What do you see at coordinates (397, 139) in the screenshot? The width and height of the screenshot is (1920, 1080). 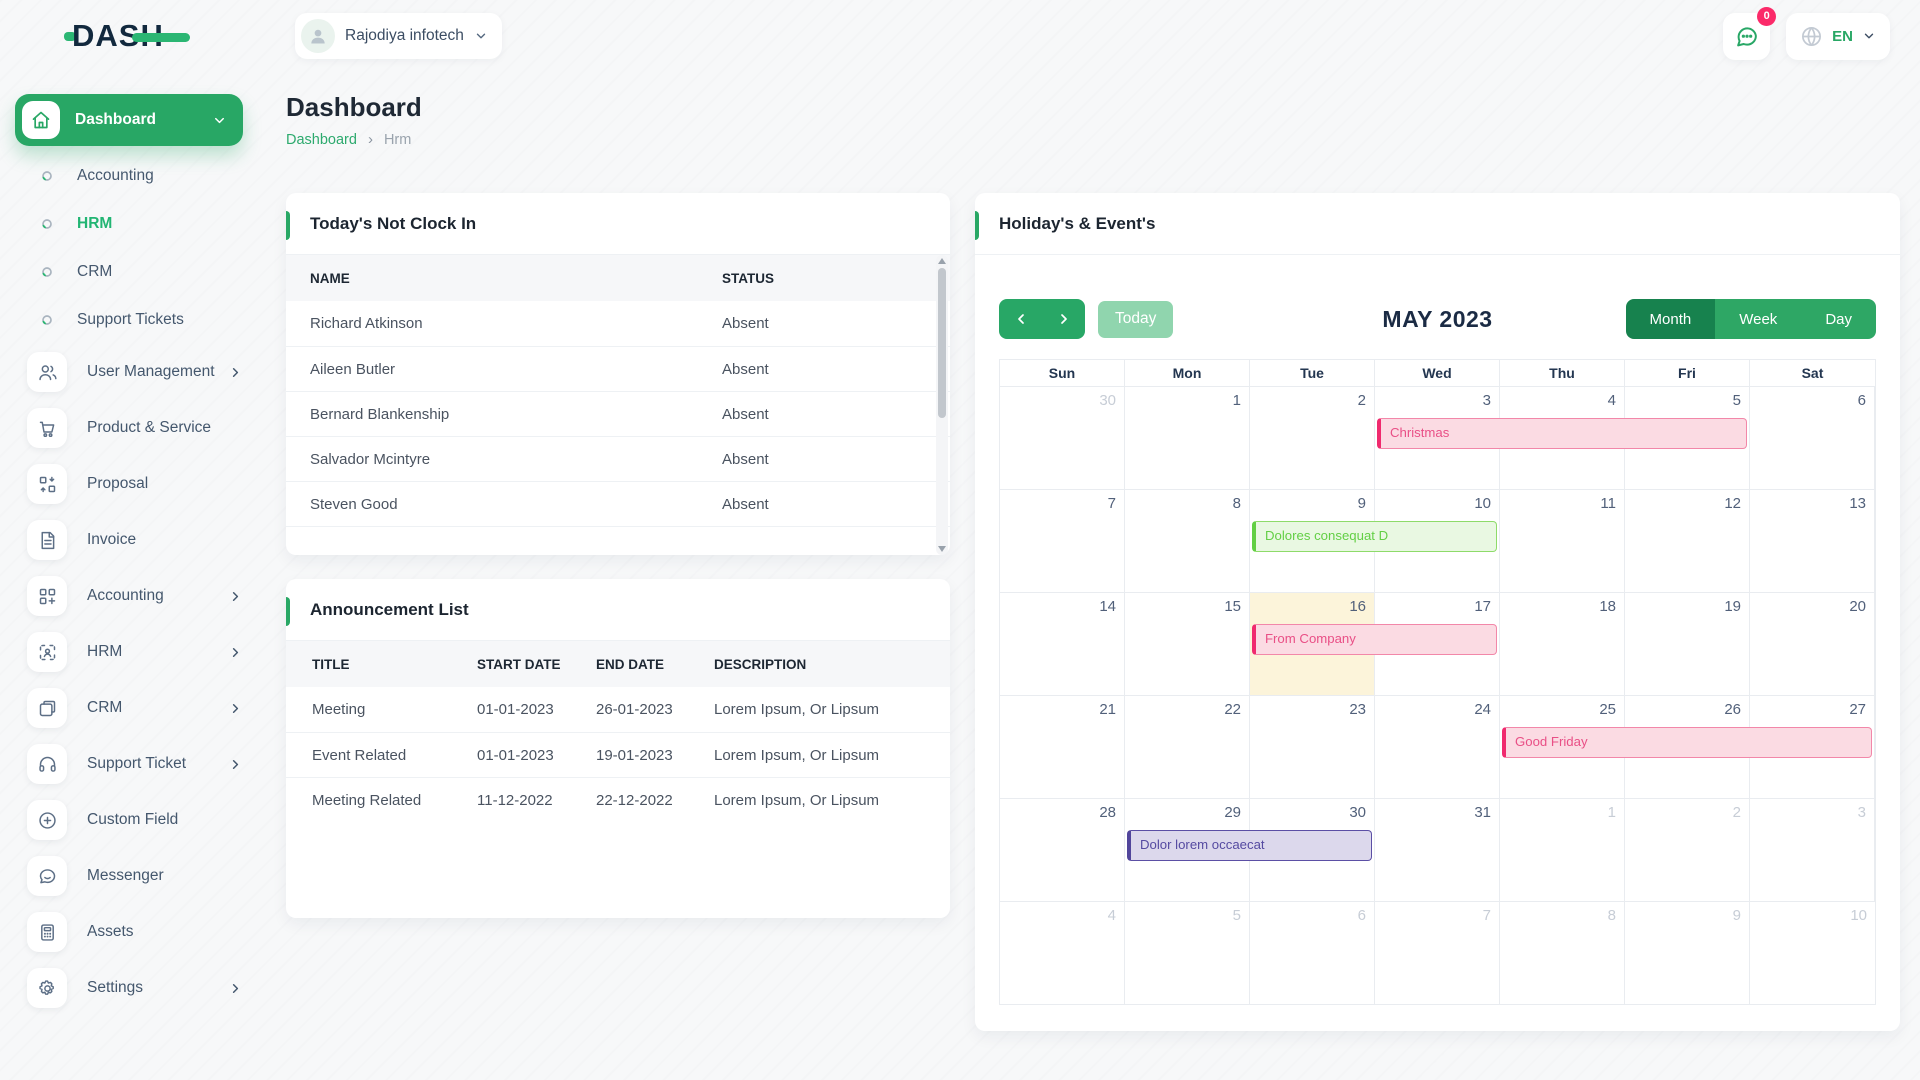 I see `breadcrumb-current: Hrm` at bounding box center [397, 139].